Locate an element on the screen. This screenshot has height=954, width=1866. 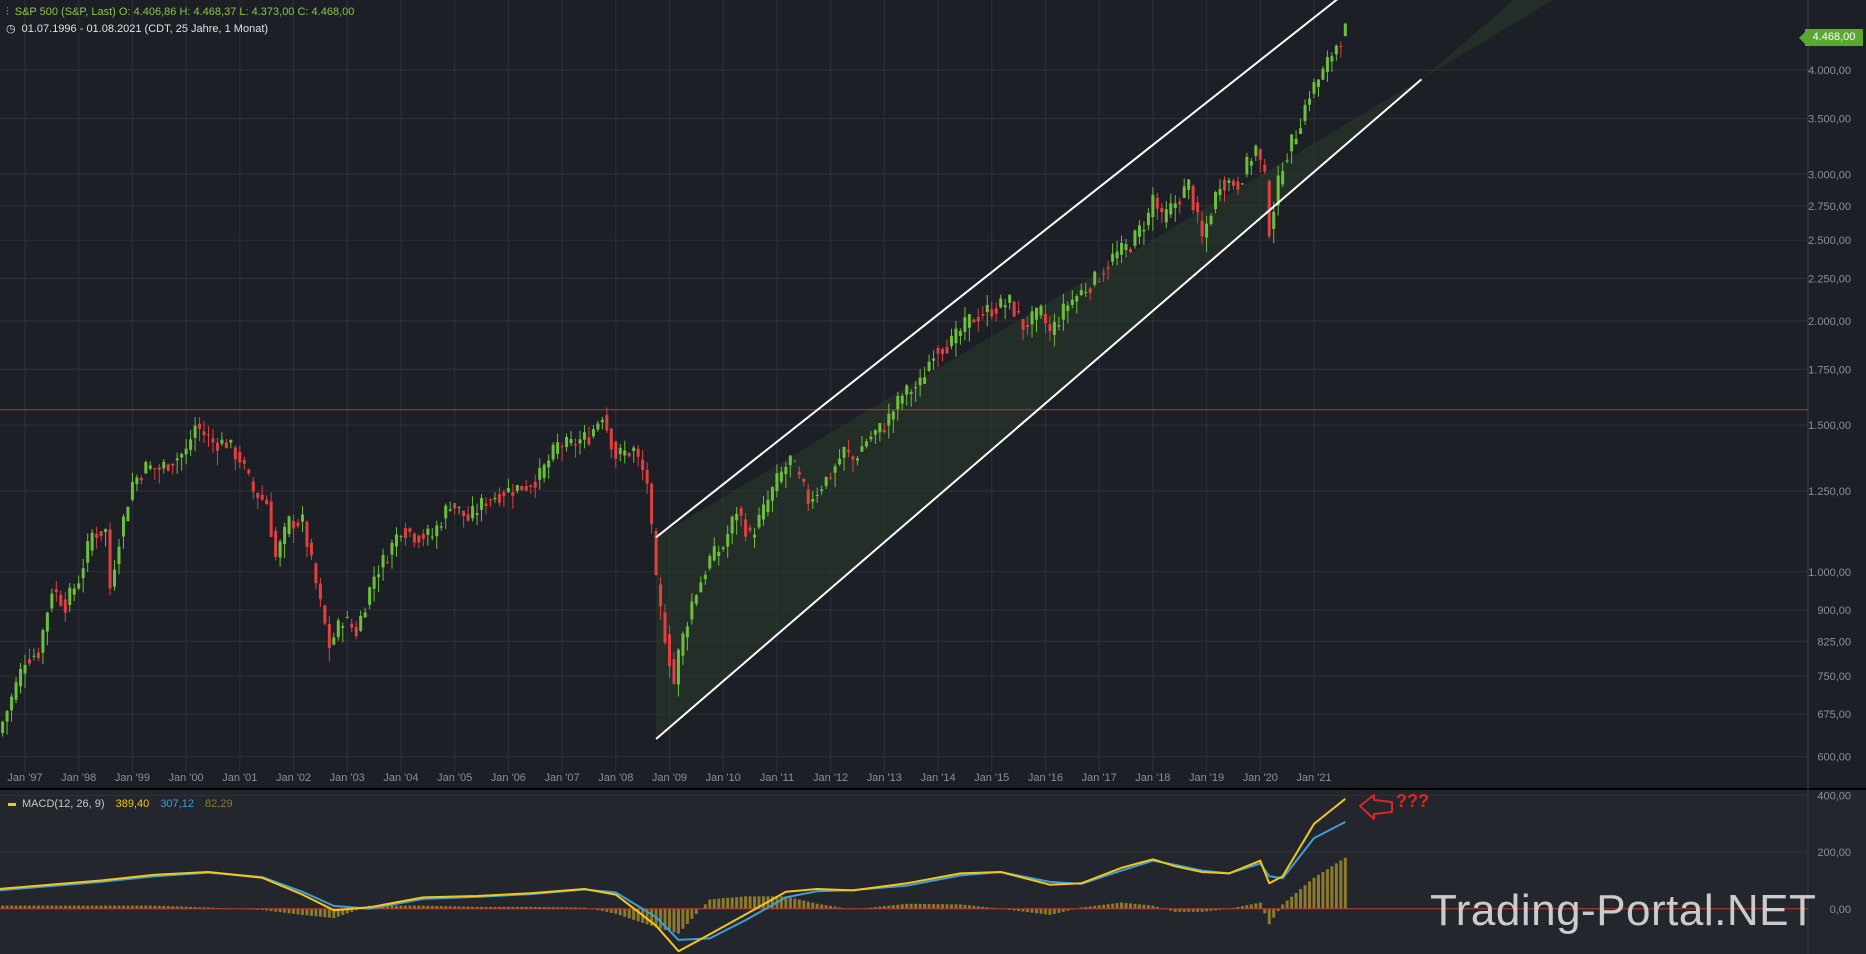
x-tick-label: Jan '16 is located at coordinates (1045, 778).